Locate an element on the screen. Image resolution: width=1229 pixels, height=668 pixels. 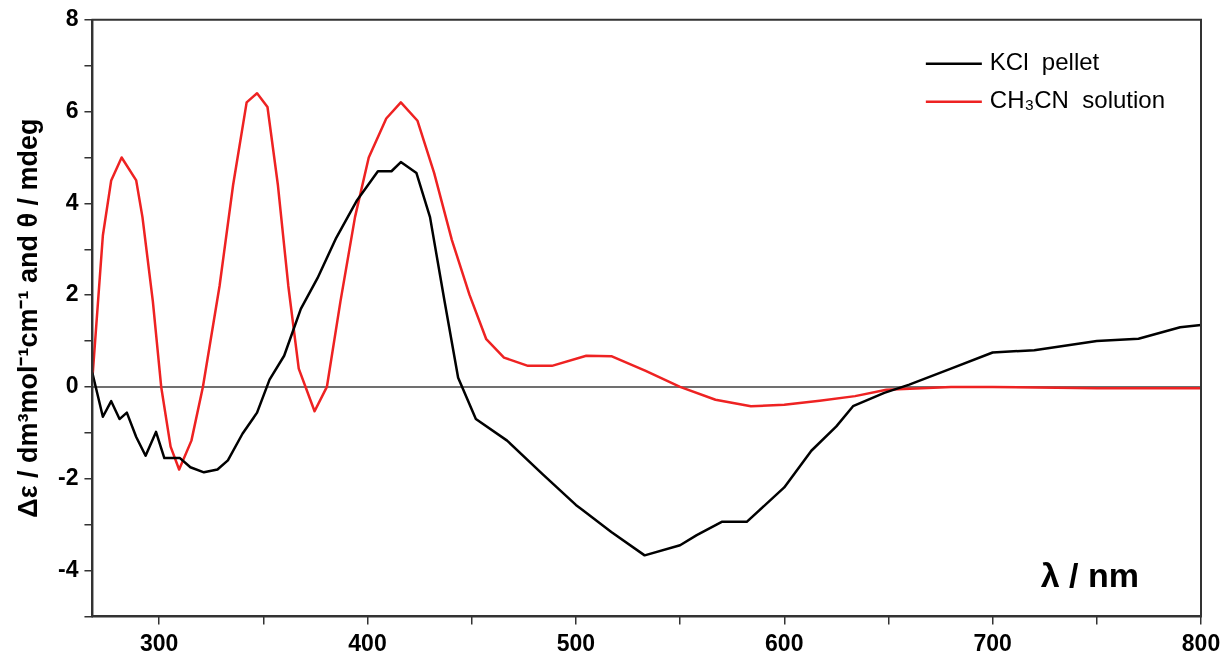
y-tick-label: 8 is located at coordinates (72, 18).